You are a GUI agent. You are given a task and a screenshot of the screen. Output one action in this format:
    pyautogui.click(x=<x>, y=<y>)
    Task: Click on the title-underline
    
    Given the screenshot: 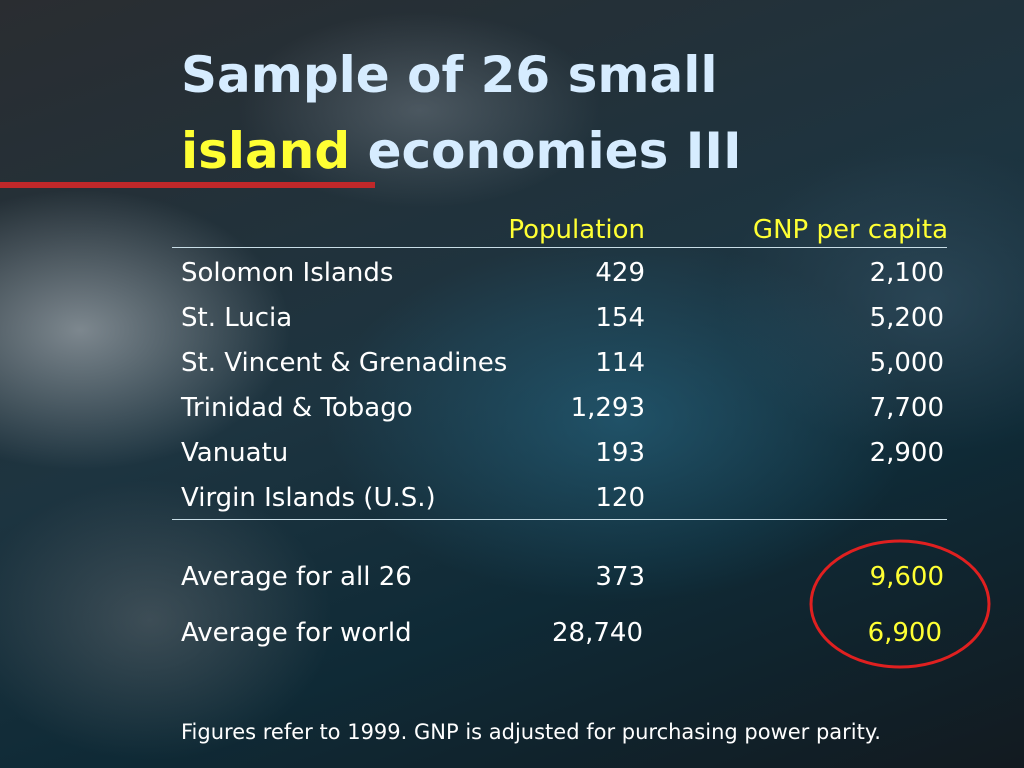 What is the action you would take?
    pyautogui.click(x=187, y=185)
    